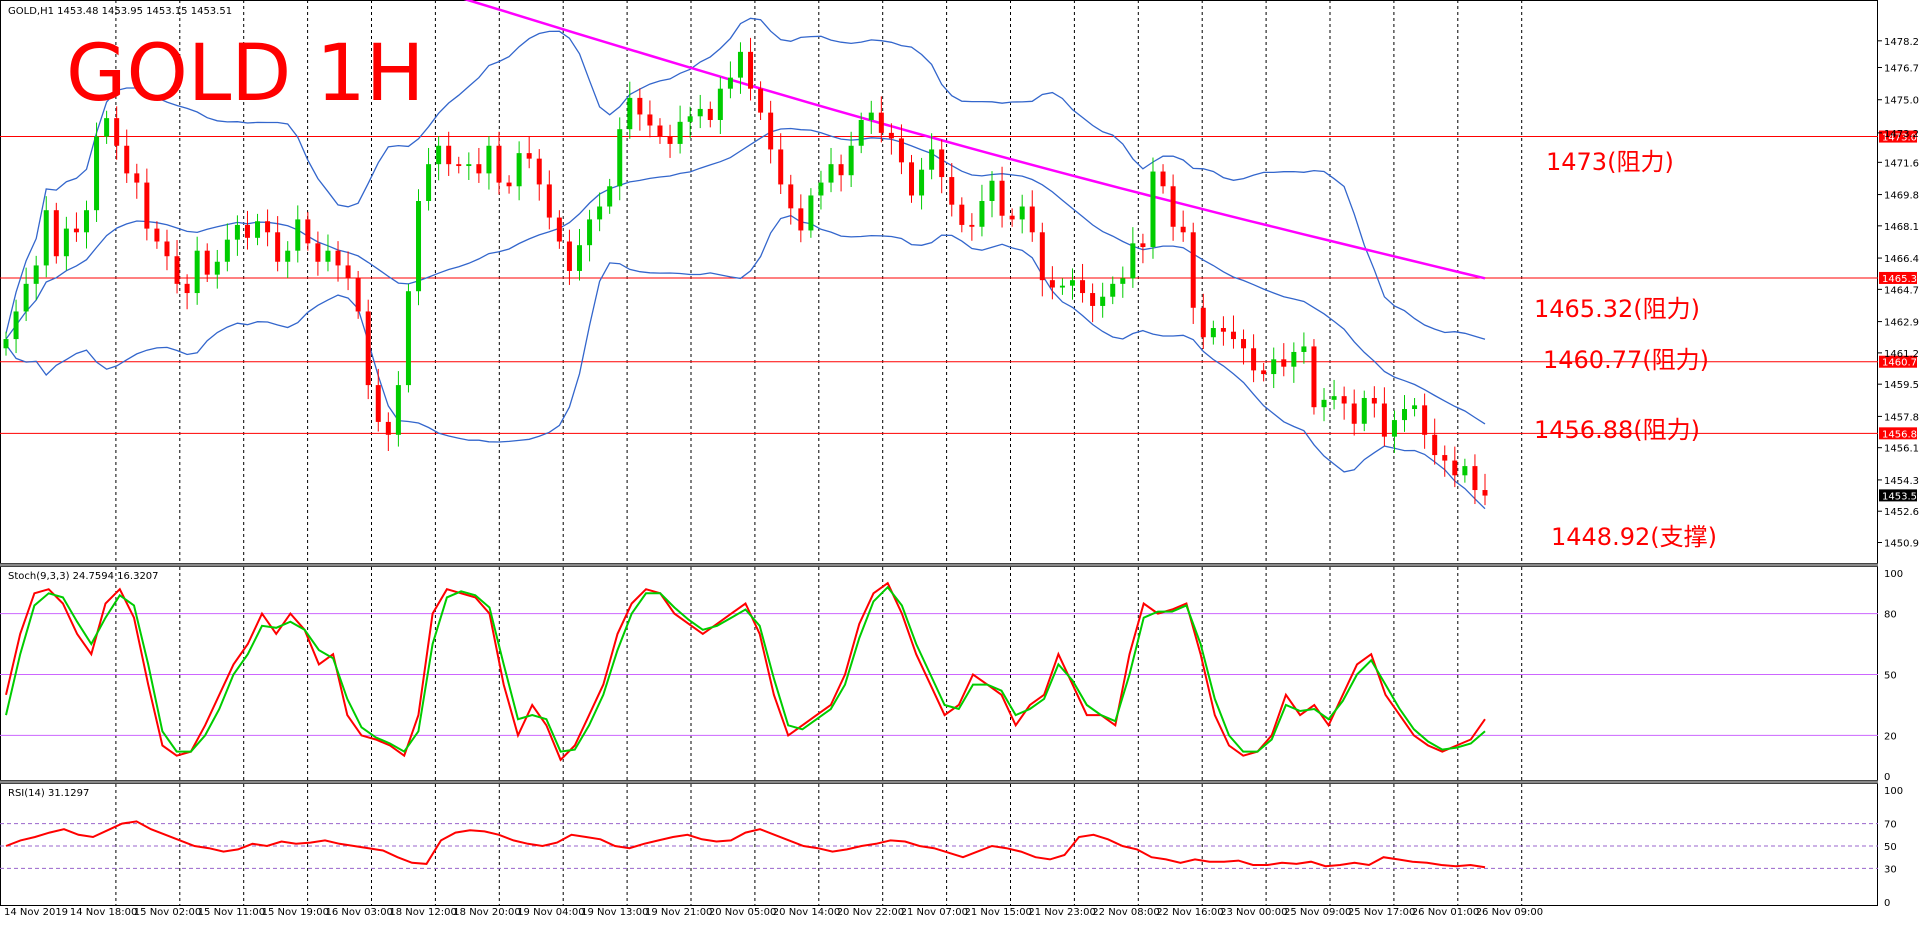 This screenshot has height=927, width=1919. I want to click on price-tick-label: 1473.20, so click(1901, 134).